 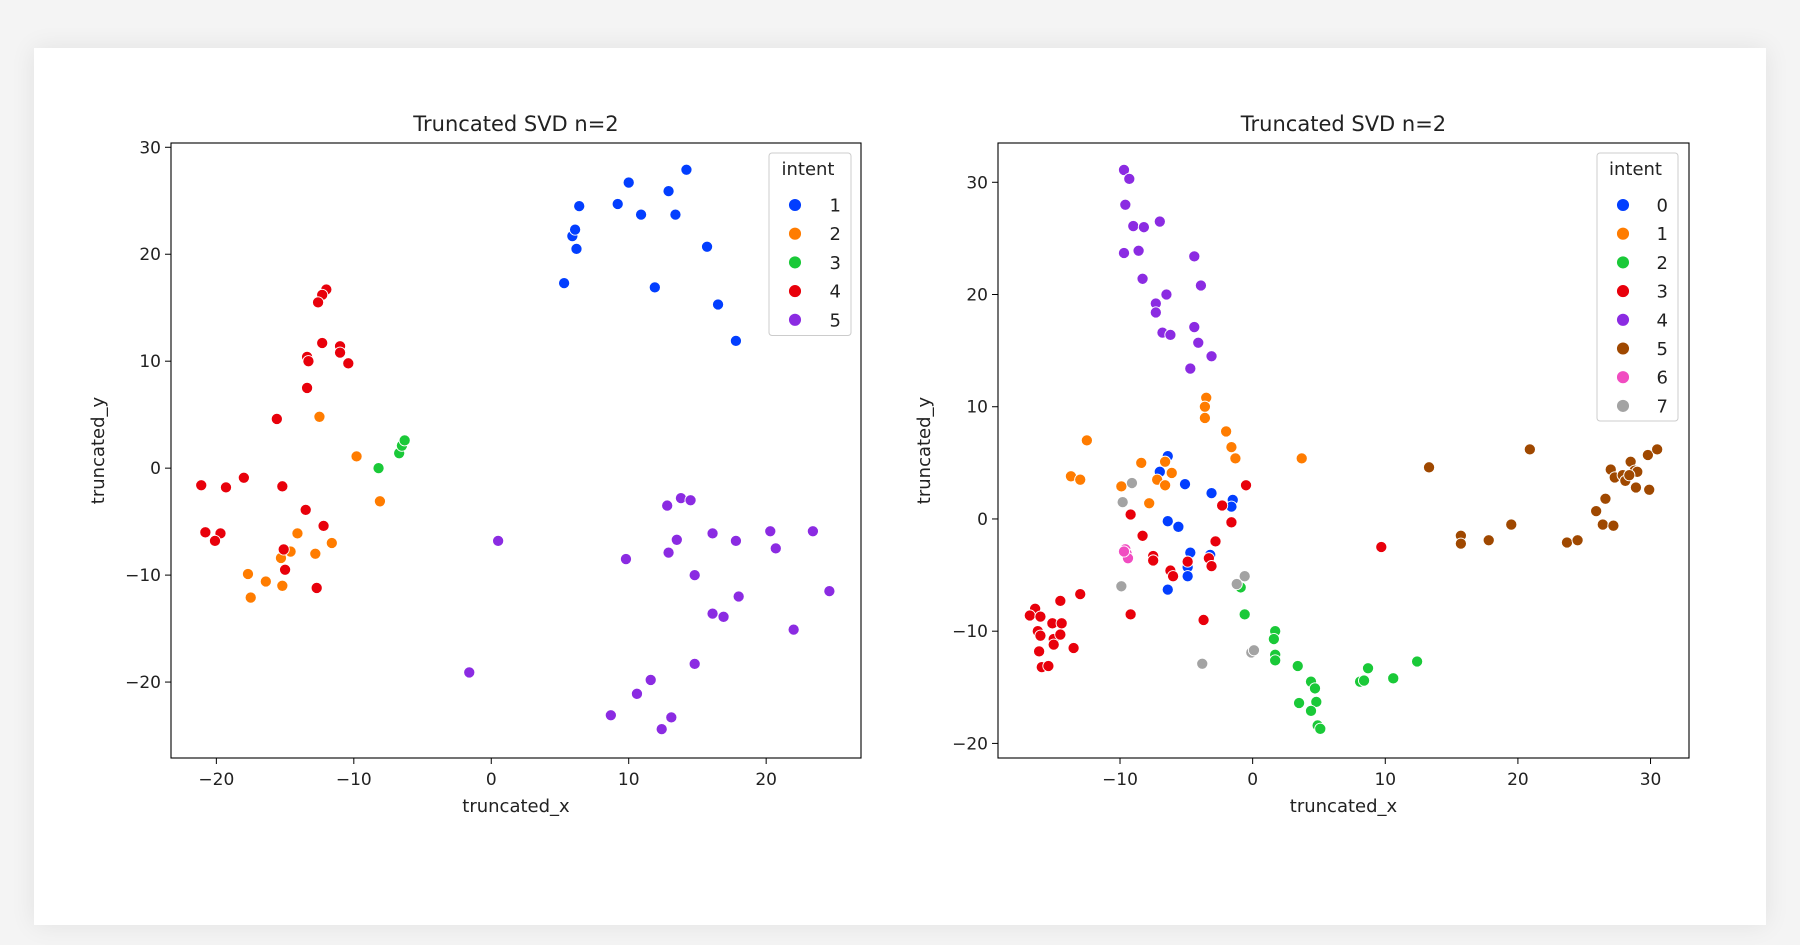 What do you see at coordinates (810, 244) in the screenshot?
I see `legend: intent 1 2 3 4 5` at bounding box center [810, 244].